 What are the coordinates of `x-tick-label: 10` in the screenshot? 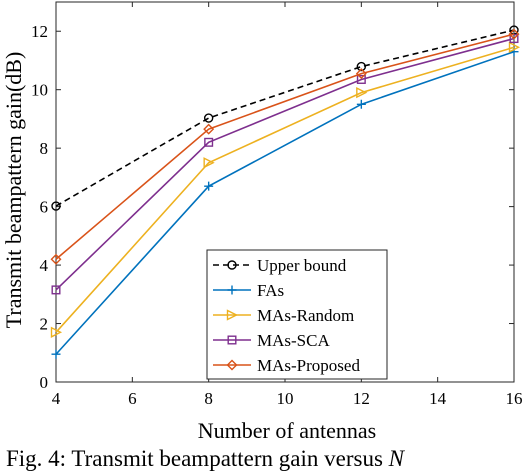 It's located at (285, 398).